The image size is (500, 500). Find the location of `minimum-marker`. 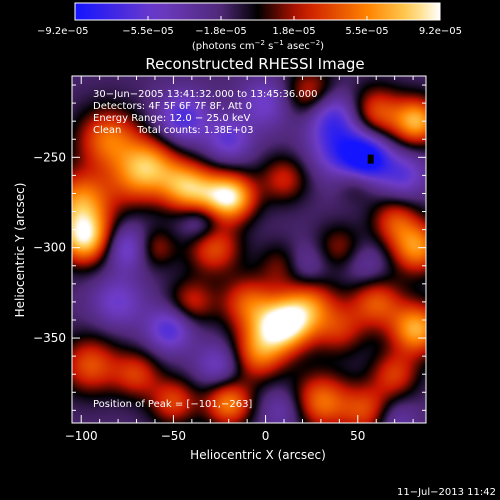

minimum-marker is located at coordinates (370, 159).